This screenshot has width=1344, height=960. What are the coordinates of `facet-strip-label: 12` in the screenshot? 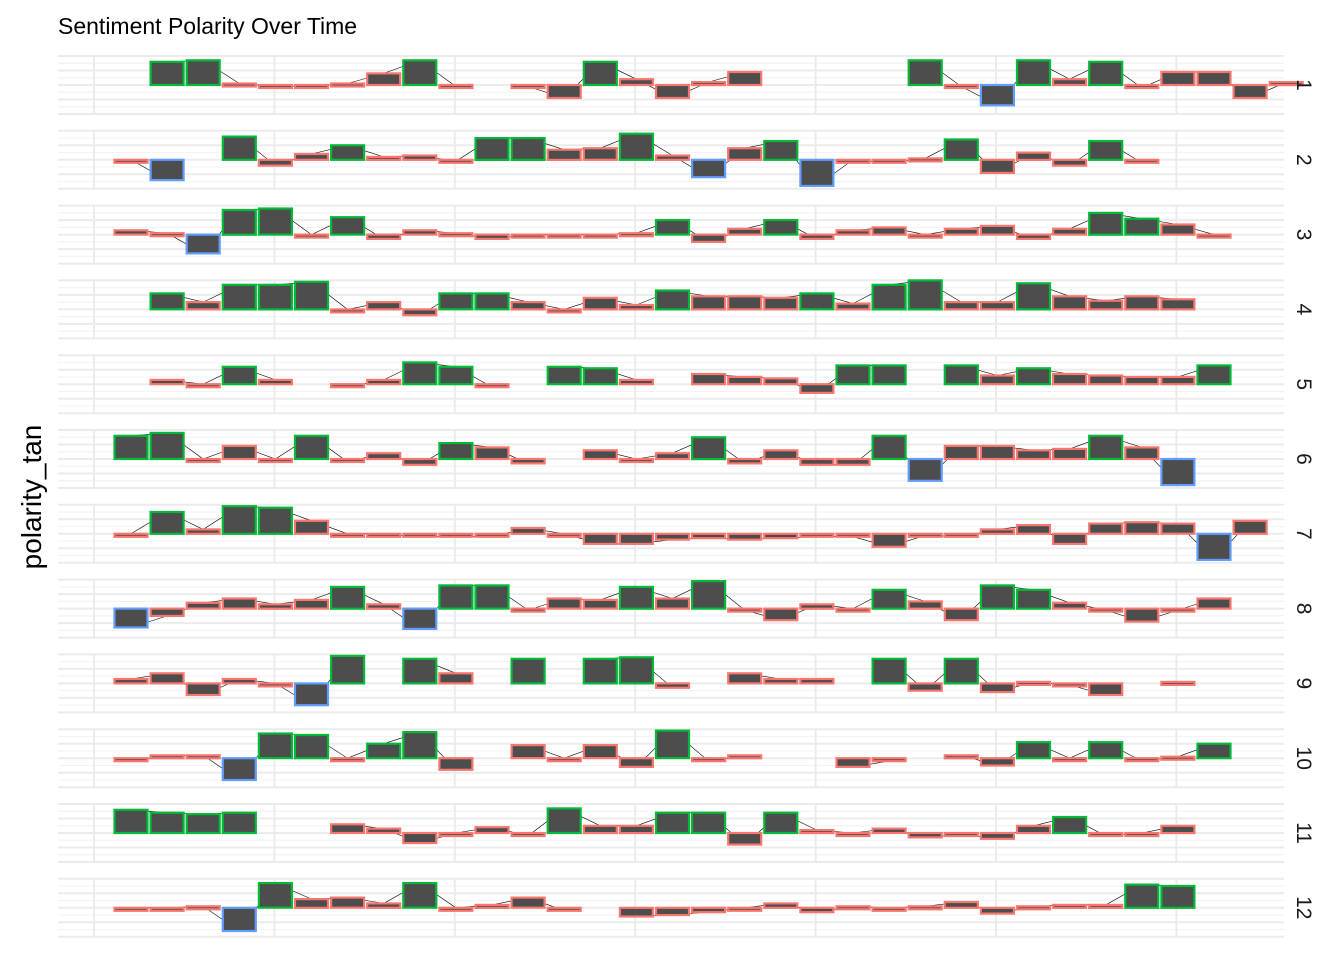 It's located at (1303, 907).